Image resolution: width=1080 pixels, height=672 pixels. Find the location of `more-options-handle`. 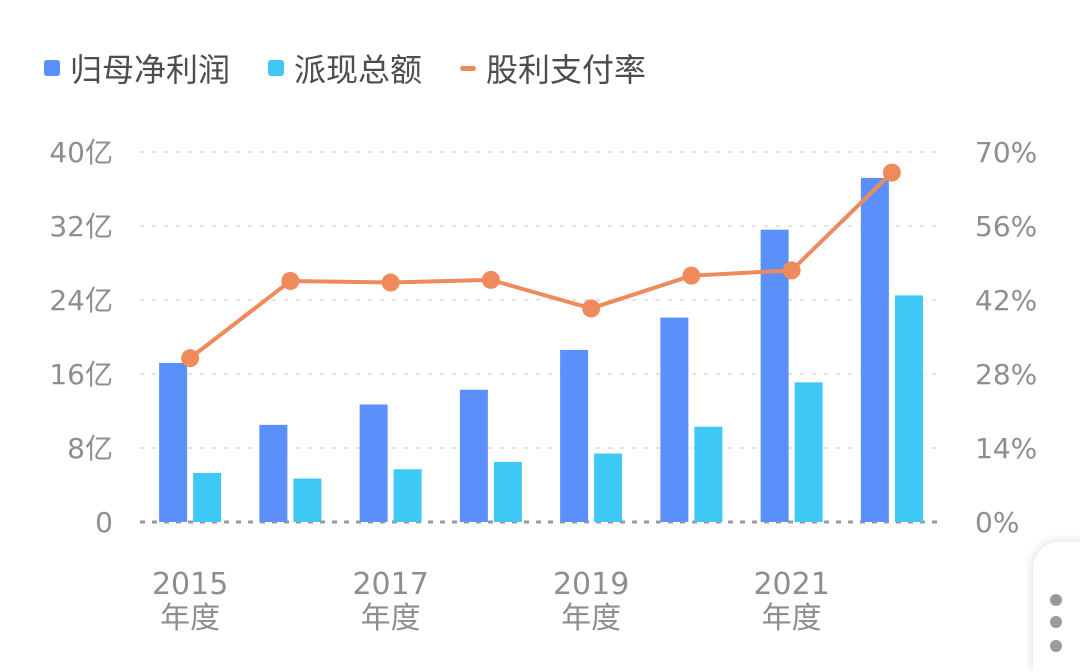

more-options-handle is located at coordinates (1056, 607).